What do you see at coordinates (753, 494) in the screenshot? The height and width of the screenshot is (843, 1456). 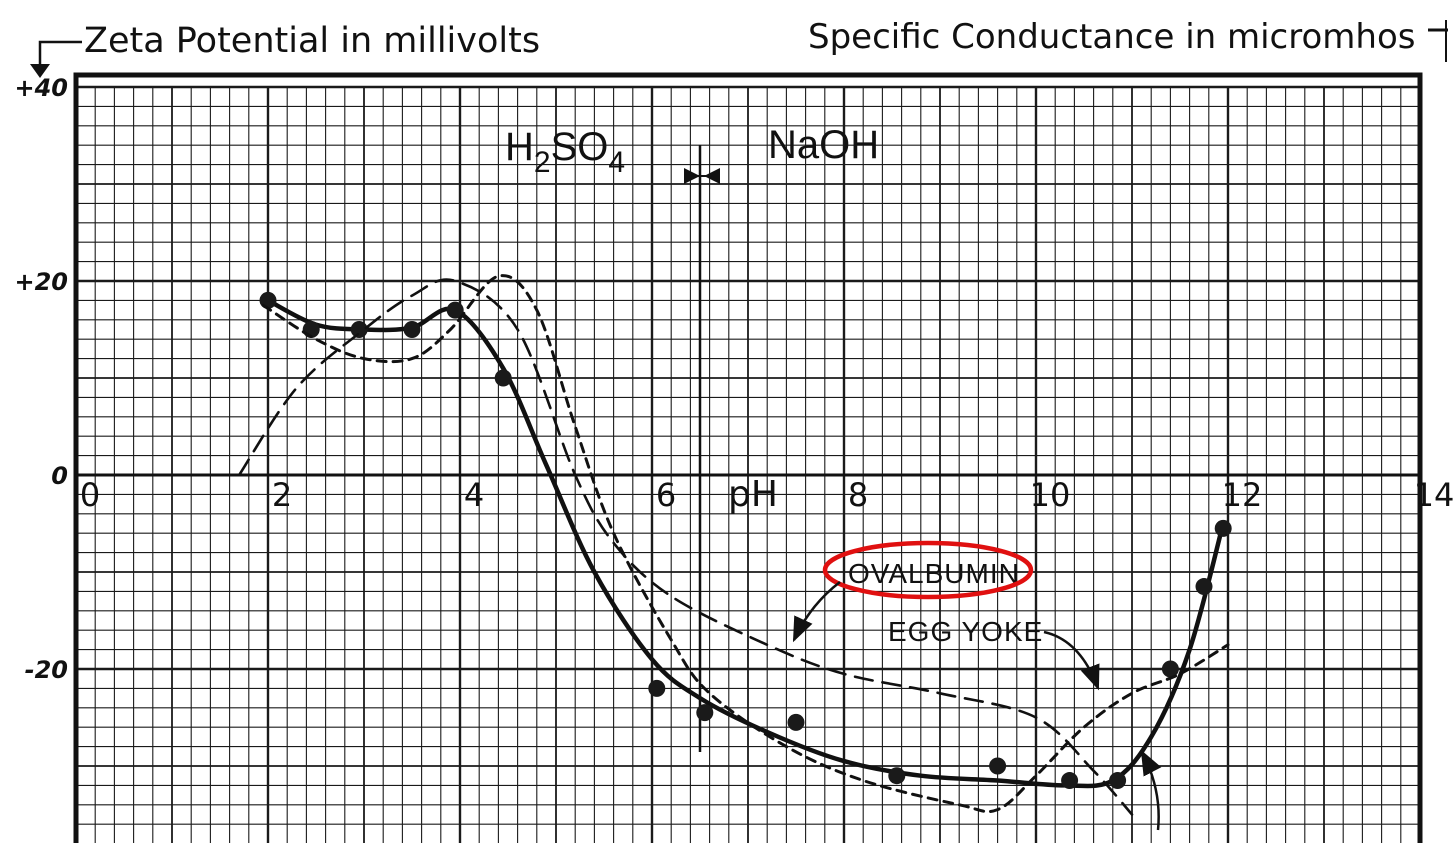 I see `x-axis-label: pH` at bounding box center [753, 494].